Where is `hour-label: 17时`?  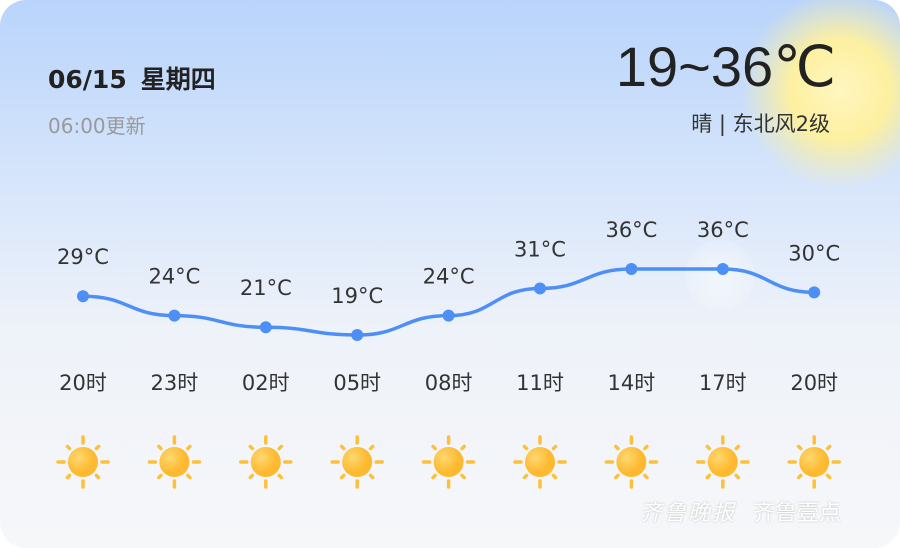 hour-label: 17时 is located at coordinates (723, 383).